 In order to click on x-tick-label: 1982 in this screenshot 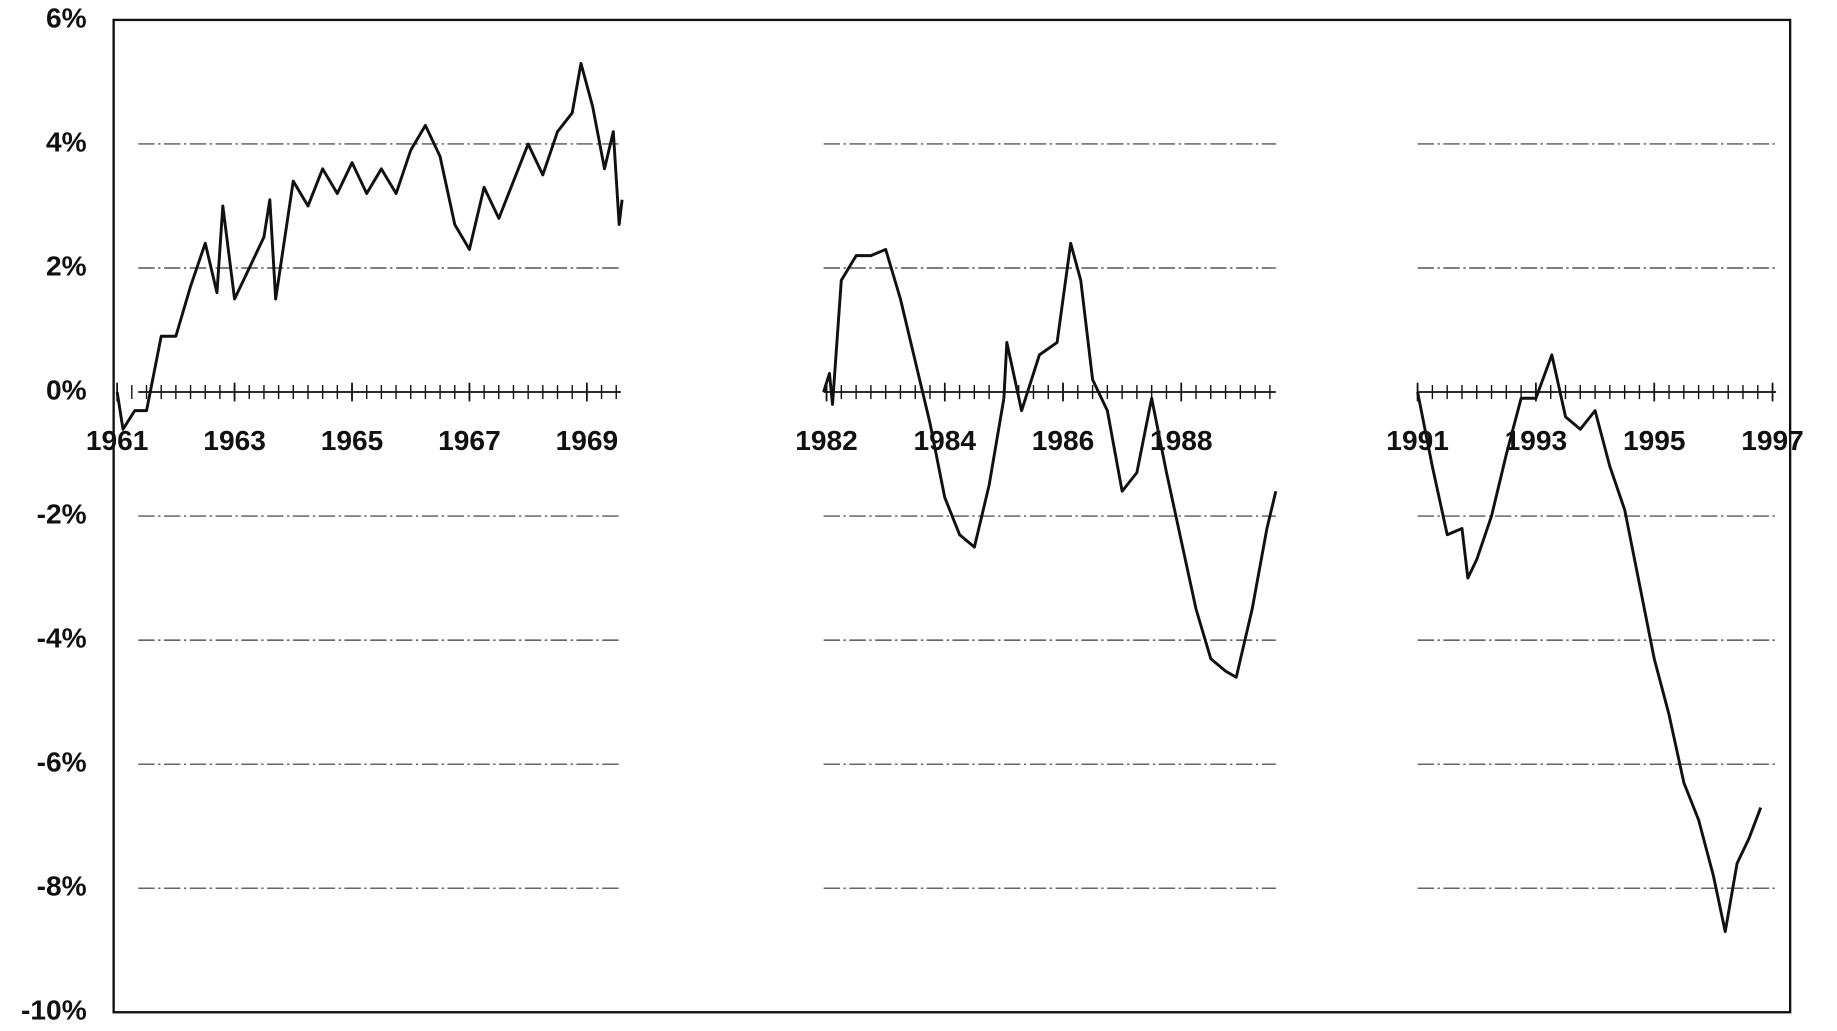, I will do `click(826, 440)`.